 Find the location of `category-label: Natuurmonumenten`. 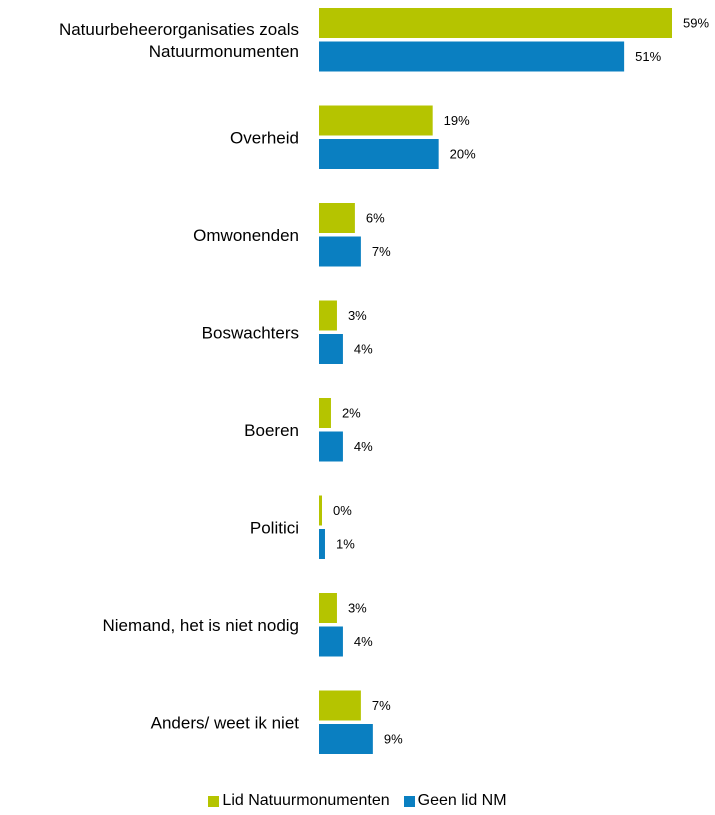

category-label: Natuurmonumenten is located at coordinates (224, 51).